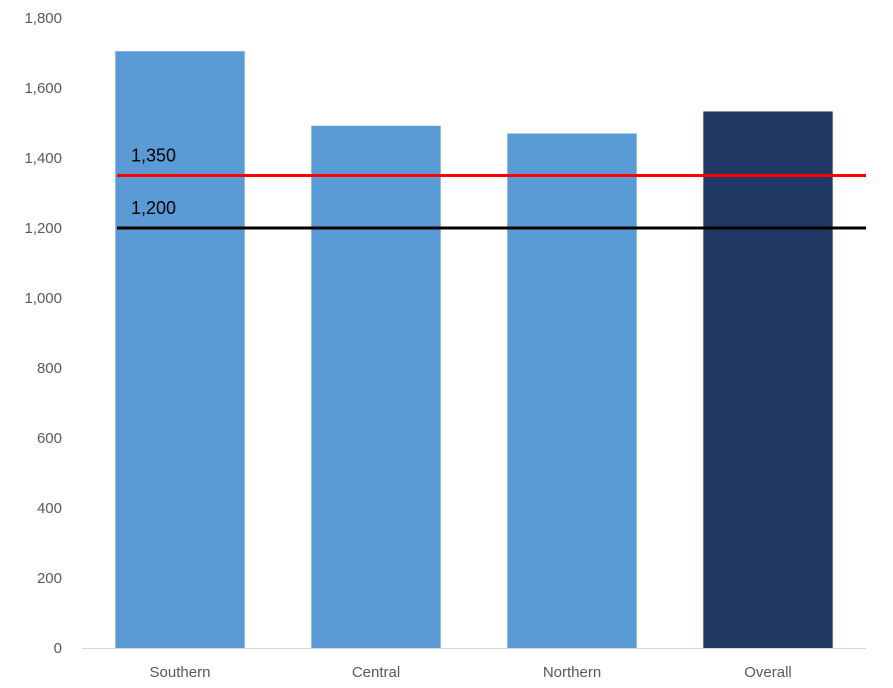 The image size is (893, 688). I want to click on y-tick-label: 1,200, so click(43, 228).